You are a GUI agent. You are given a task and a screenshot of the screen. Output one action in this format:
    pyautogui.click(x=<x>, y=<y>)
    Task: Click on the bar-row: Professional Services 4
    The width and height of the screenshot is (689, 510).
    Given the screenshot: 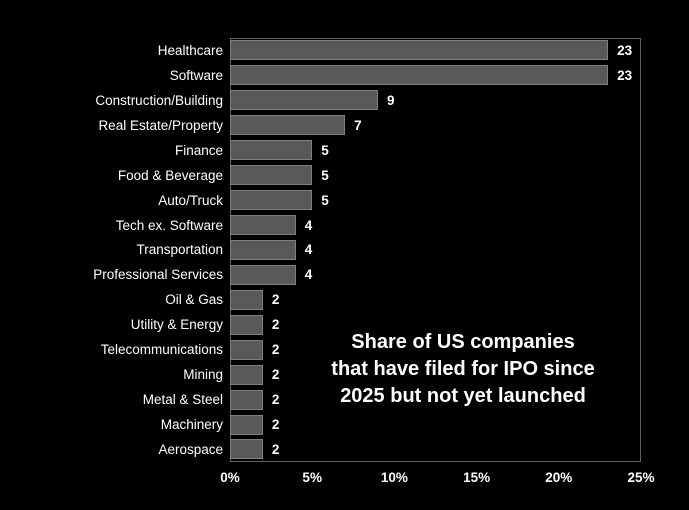 What is the action you would take?
    pyautogui.click(x=344, y=274)
    